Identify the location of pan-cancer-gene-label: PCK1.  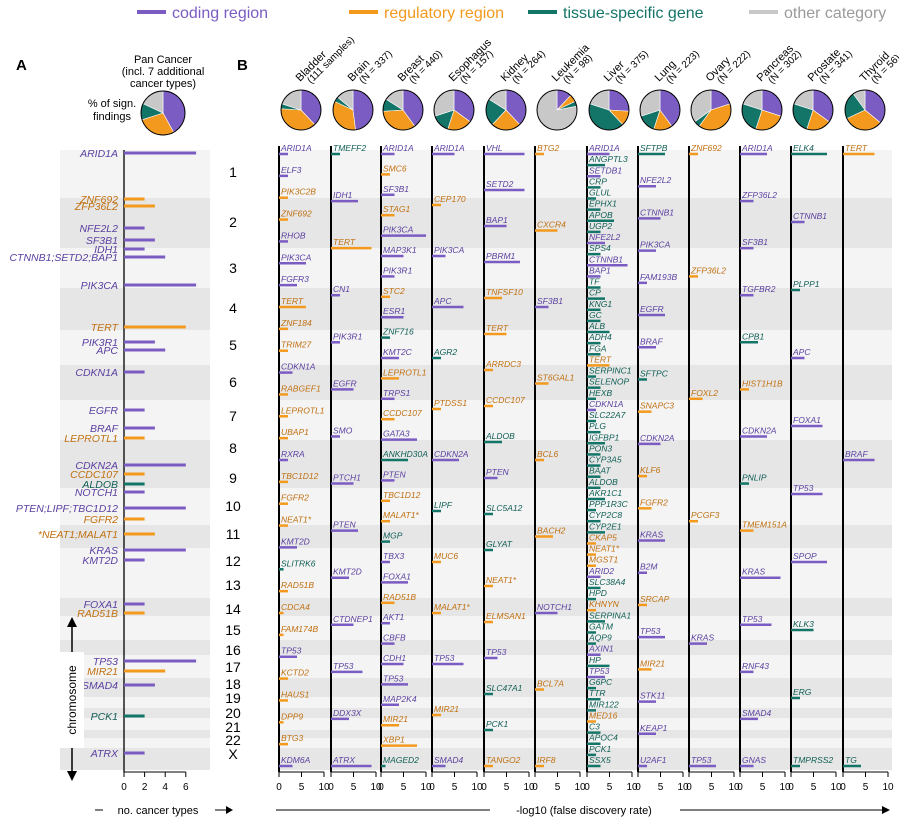
(104, 717).